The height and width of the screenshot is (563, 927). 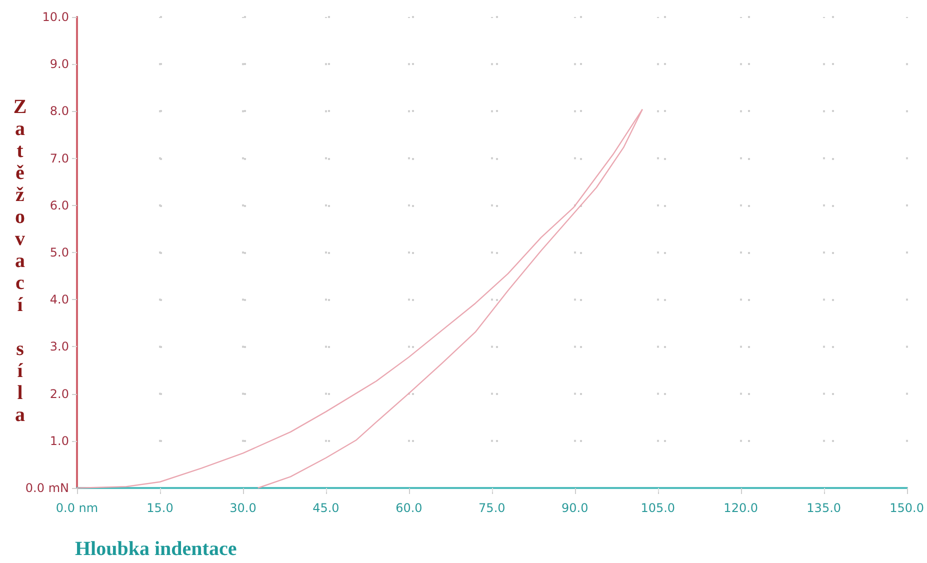 I want to click on y-tick-label: 4.0, so click(x=59, y=299).